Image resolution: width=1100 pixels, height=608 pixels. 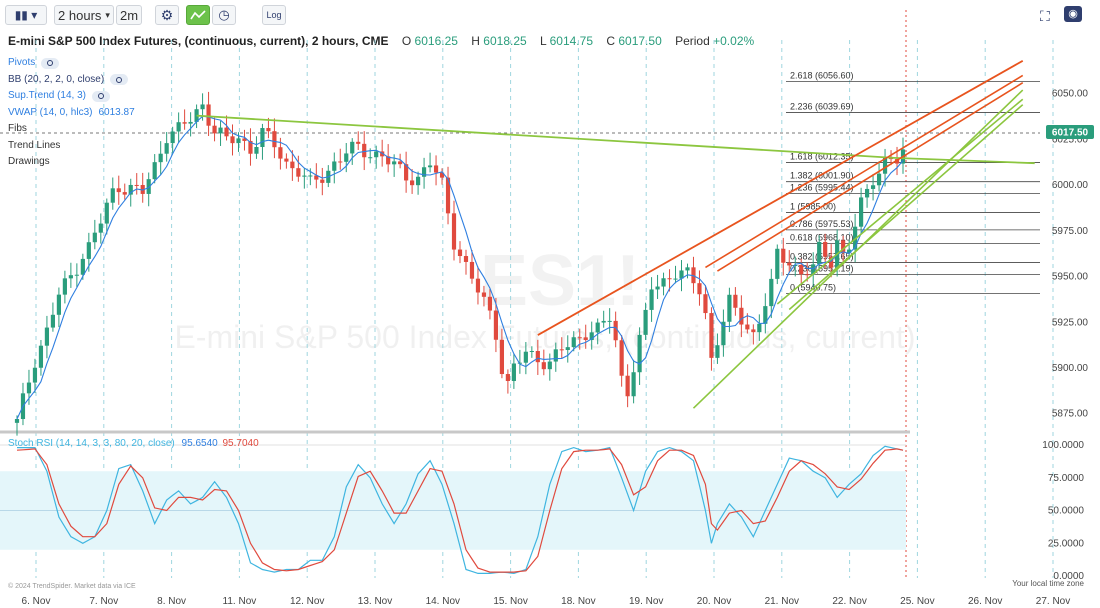 I want to click on legend-pivots: Pivots, so click(x=71, y=63).